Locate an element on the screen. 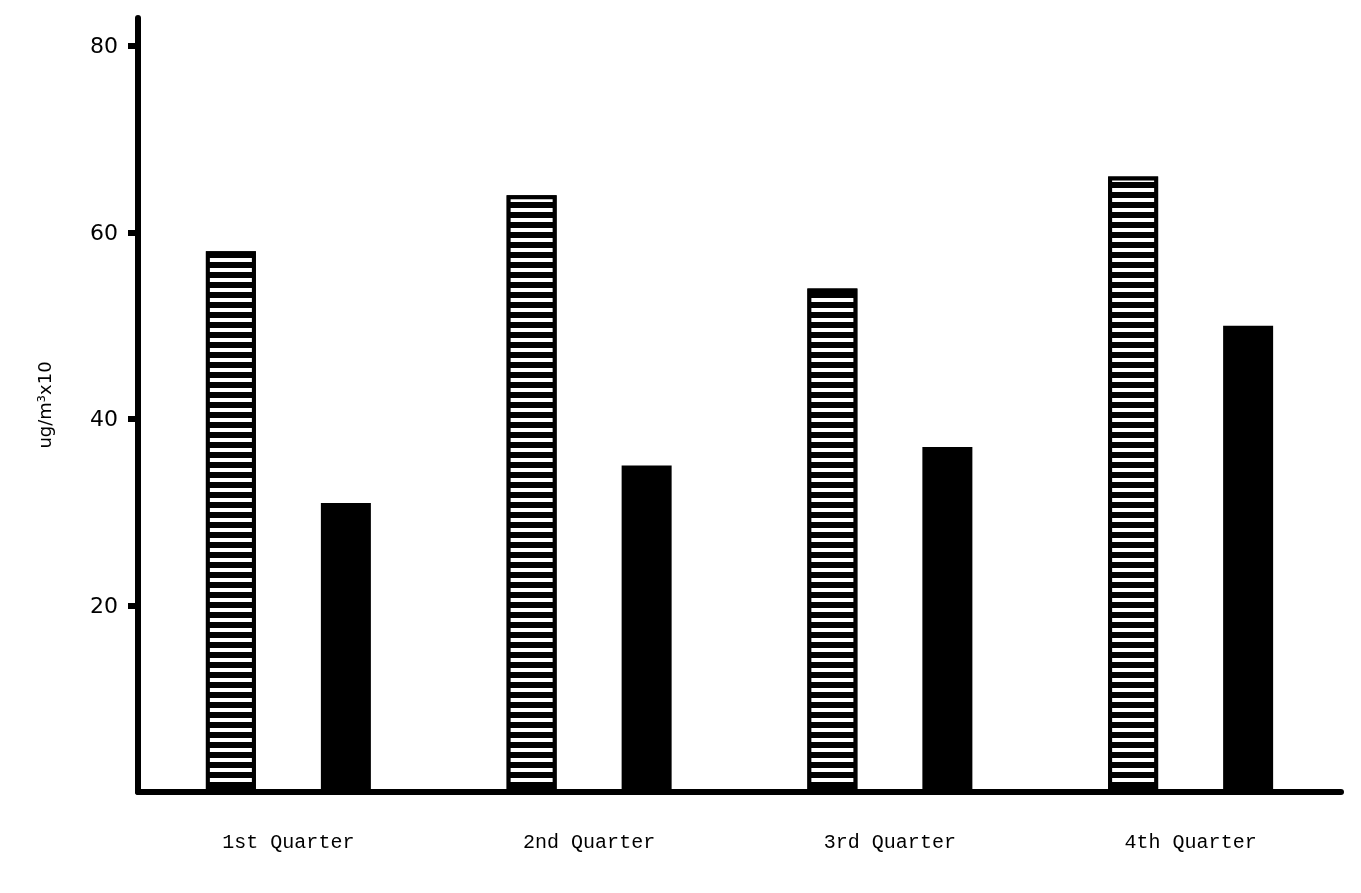 This screenshot has height=893, width=1361. x-tick-label: 2nd Quarter is located at coordinates (589, 842).